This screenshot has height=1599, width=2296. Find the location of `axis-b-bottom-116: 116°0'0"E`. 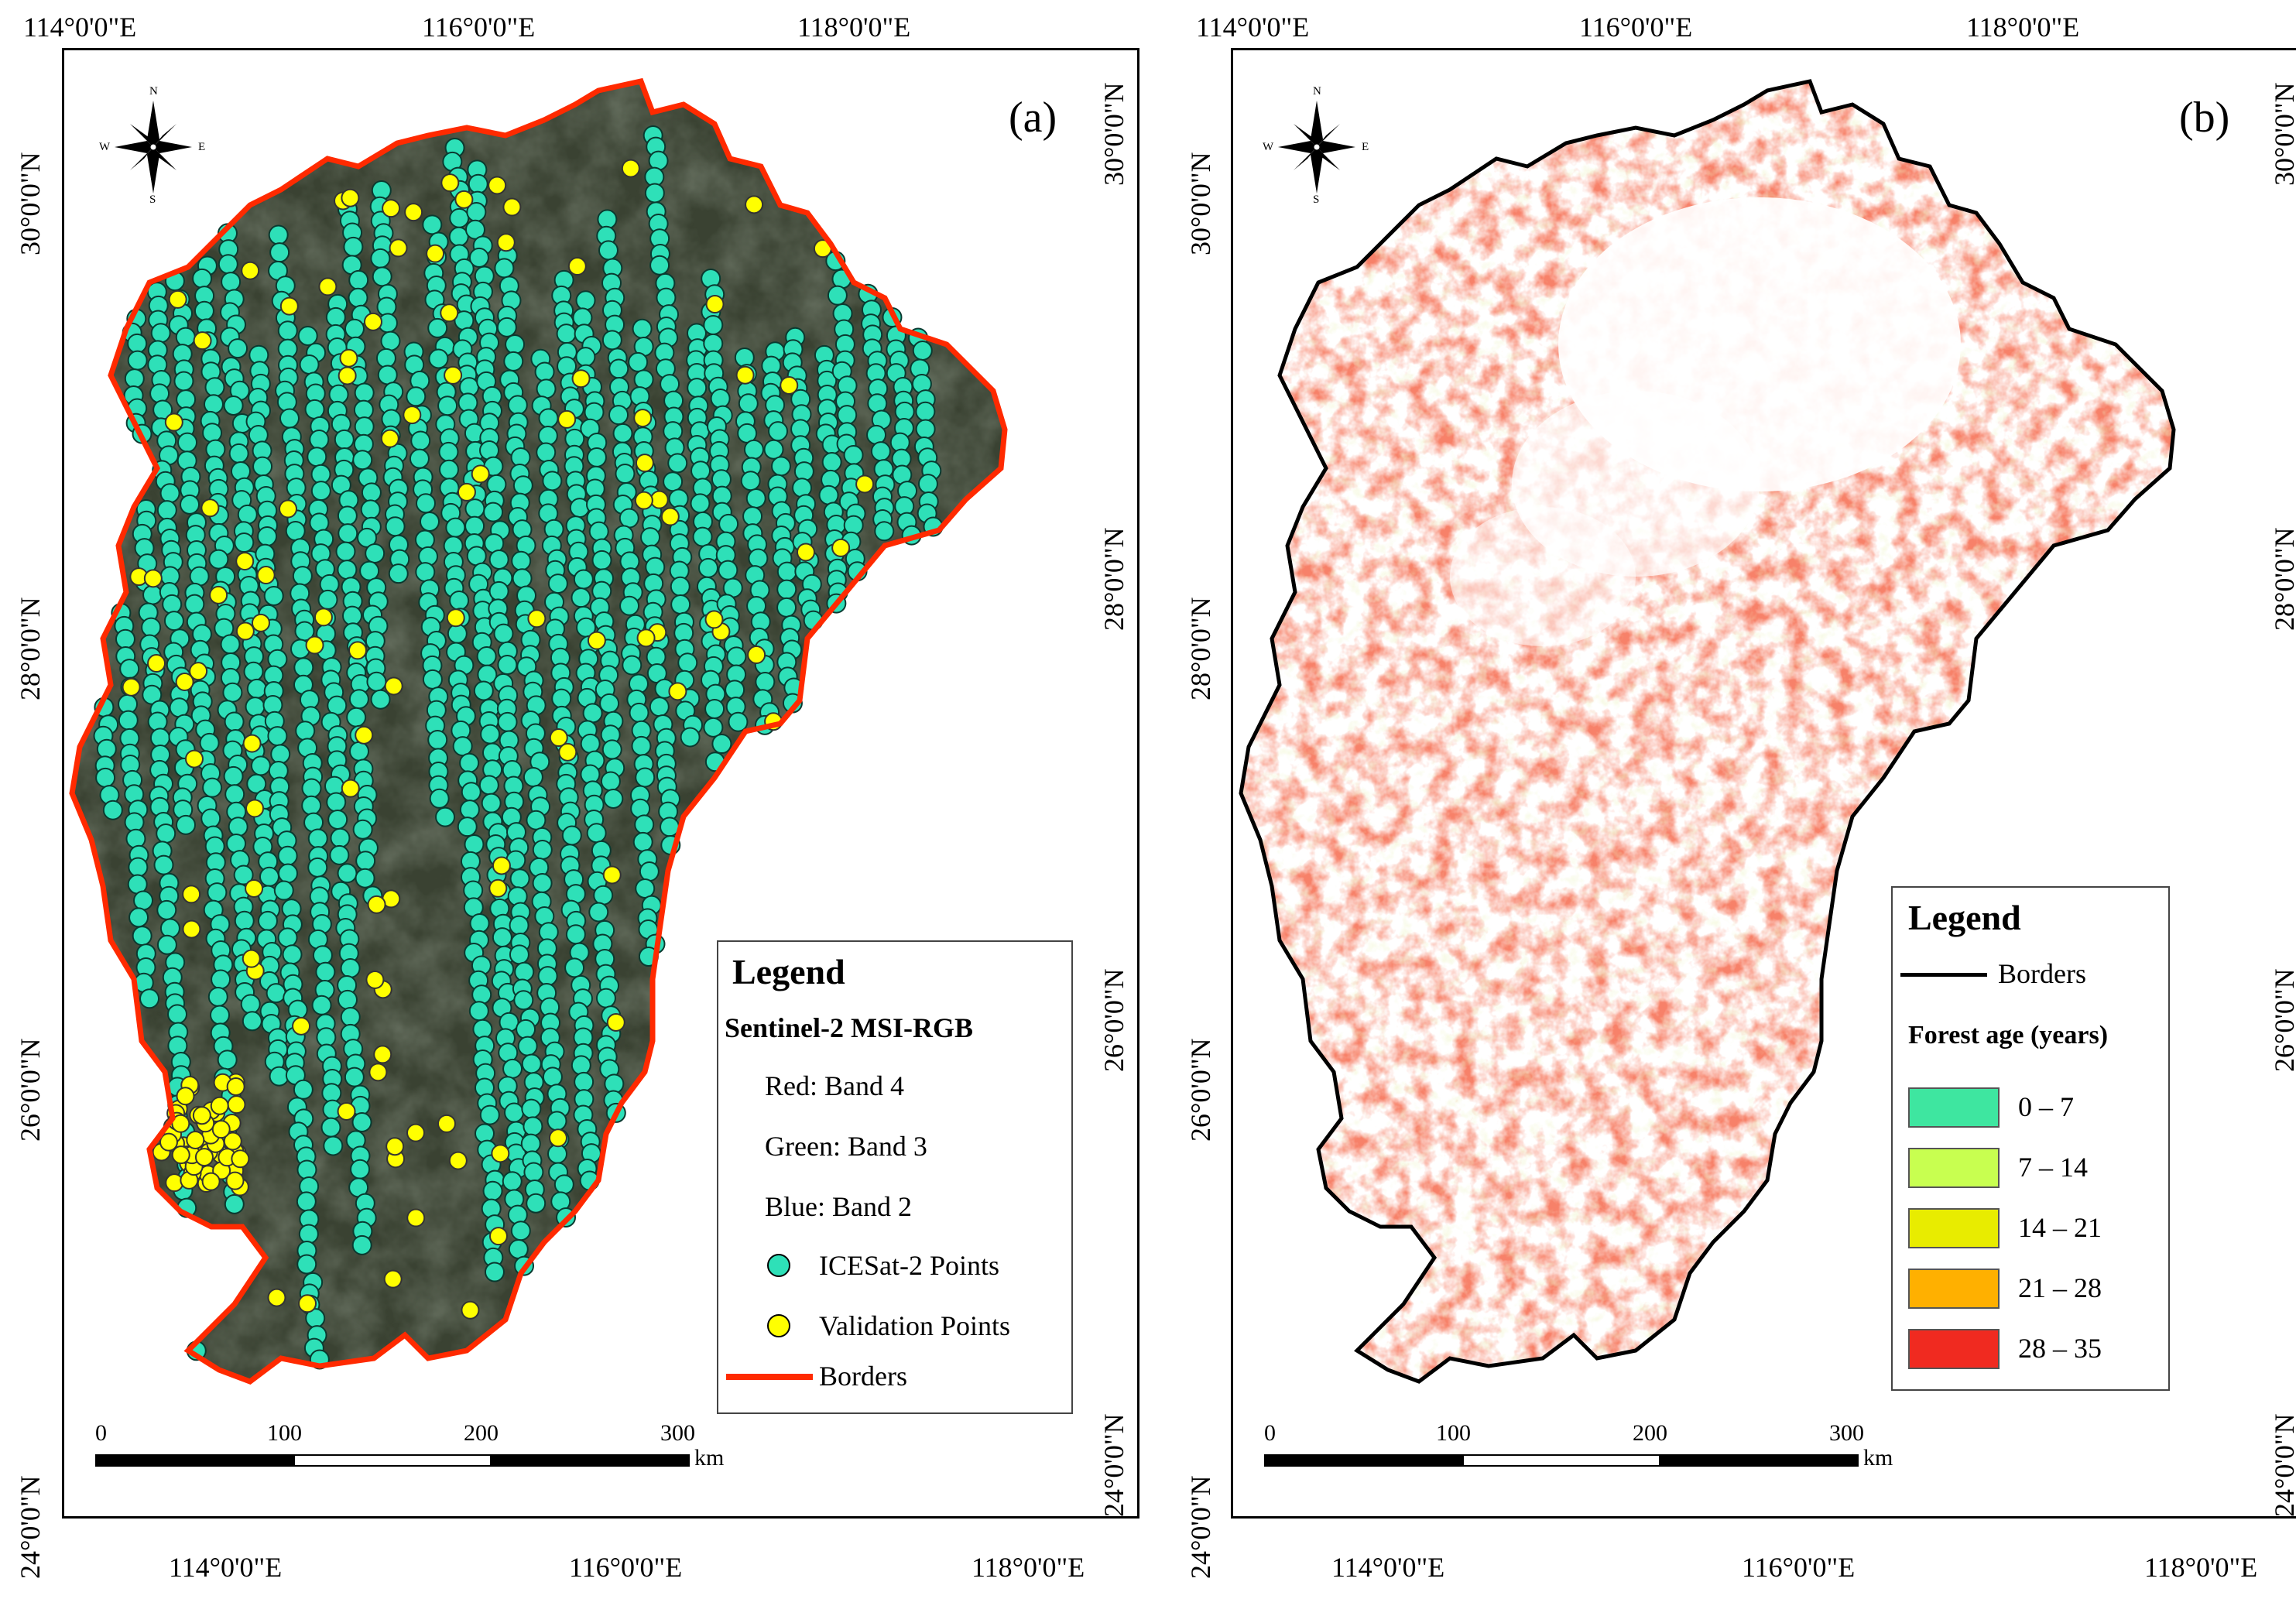

axis-b-bottom-116: 116°0'0"E is located at coordinates (1799, 1568).